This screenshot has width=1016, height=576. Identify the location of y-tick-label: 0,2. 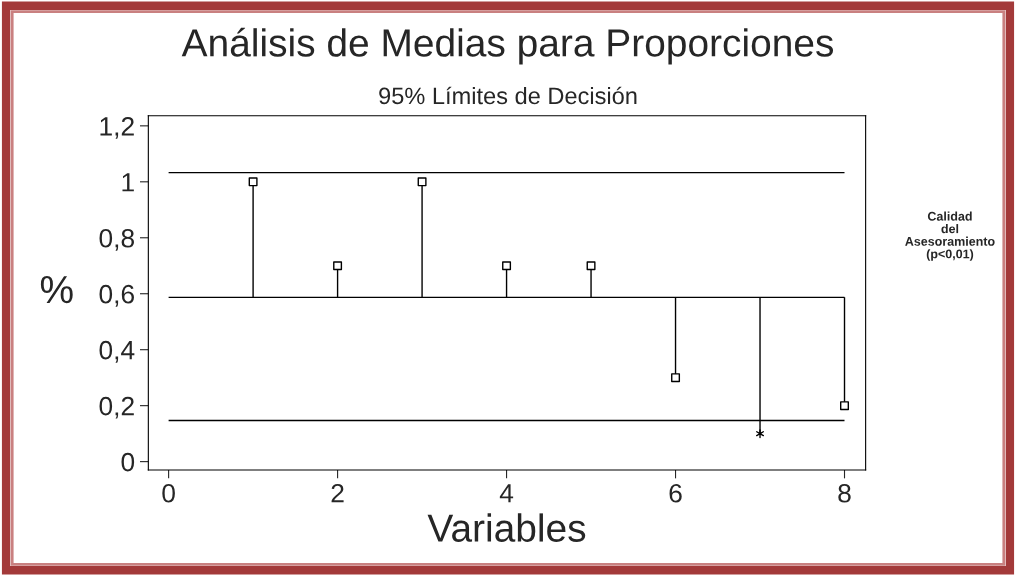
(116, 407).